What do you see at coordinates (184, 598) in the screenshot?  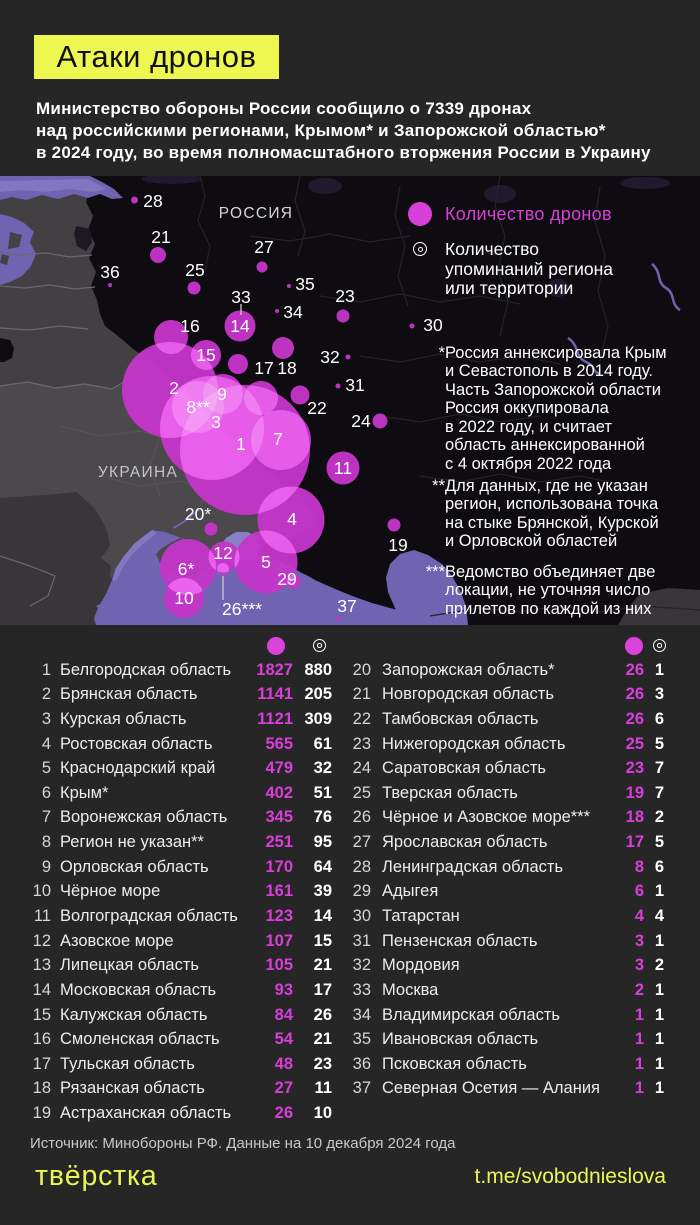 I see `svg-text: 10` at bounding box center [184, 598].